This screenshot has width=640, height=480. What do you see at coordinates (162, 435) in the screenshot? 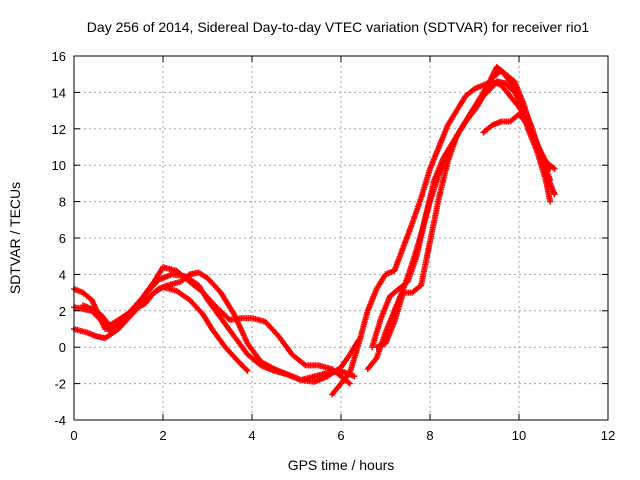
I see `x-tick-label: 2` at bounding box center [162, 435].